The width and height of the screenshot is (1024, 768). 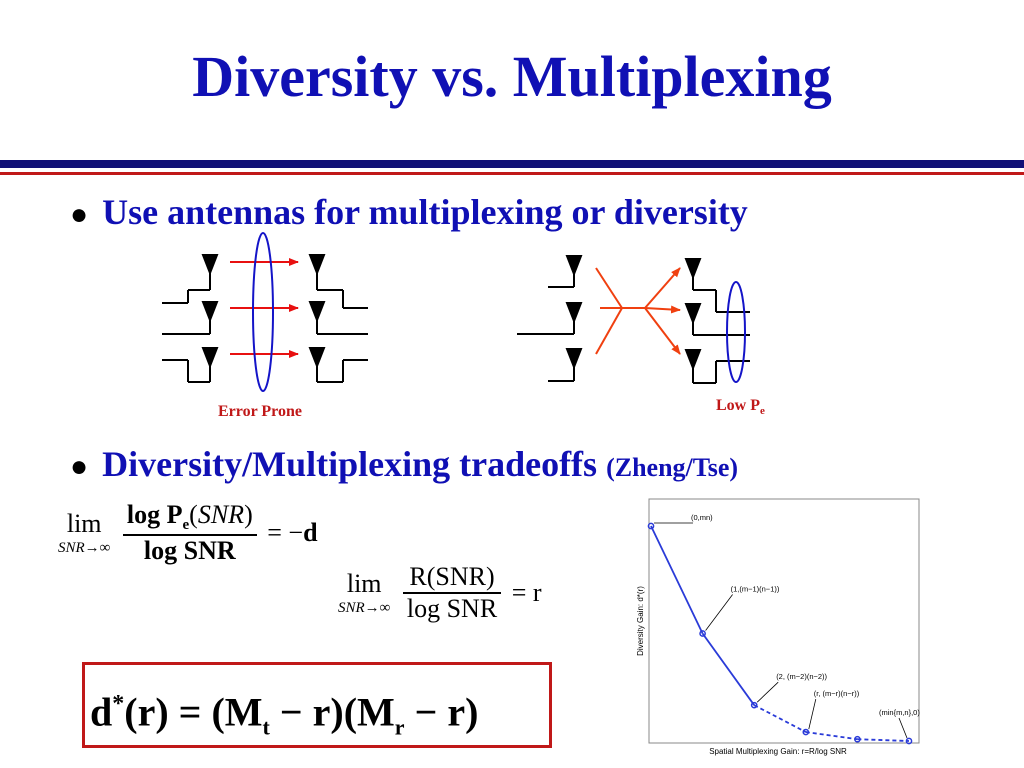 I want to click on chart-ylabel: Diversity Gain: d*(r), so click(x=640, y=621).